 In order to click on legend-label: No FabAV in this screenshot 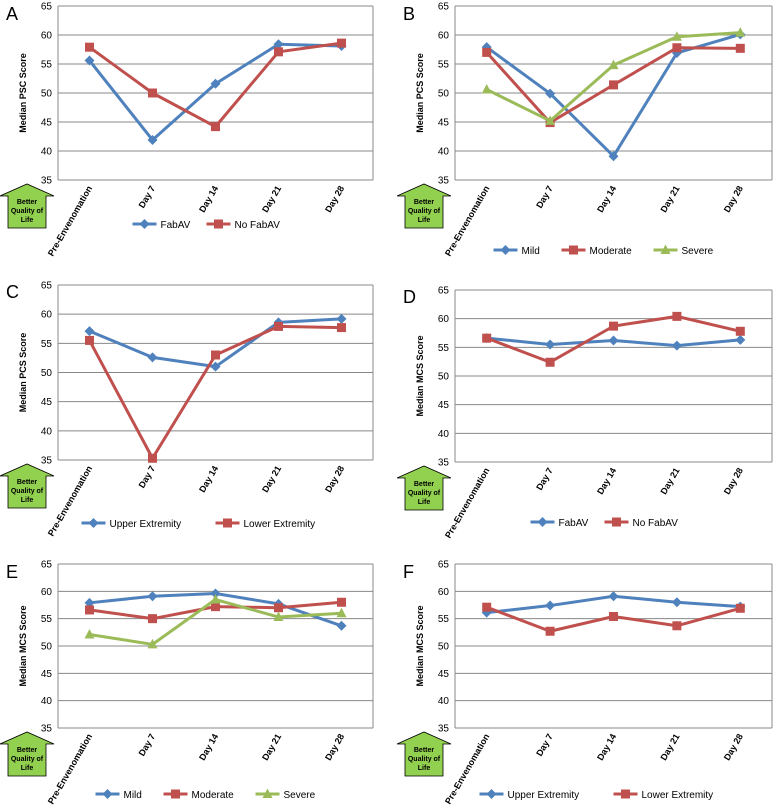, I will do `click(258, 225)`.